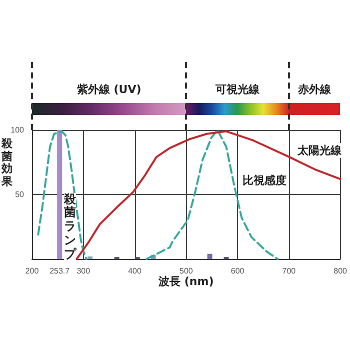 This screenshot has width=350, height=350. What do you see at coordinates (32, 271) in the screenshot?
I see `x-tick-label: 200` at bounding box center [32, 271].